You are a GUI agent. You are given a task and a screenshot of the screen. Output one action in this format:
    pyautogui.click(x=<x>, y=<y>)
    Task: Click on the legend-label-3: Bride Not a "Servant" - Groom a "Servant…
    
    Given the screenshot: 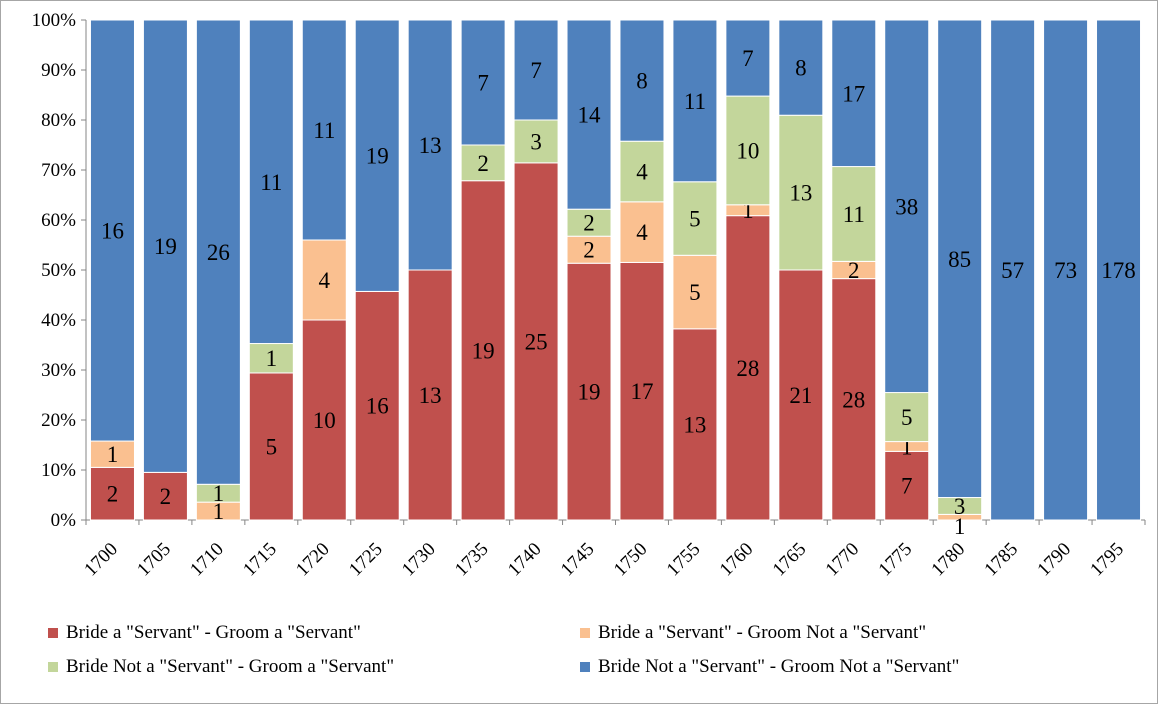 What is the action you would take?
    pyautogui.click(x=230, y=666)
    